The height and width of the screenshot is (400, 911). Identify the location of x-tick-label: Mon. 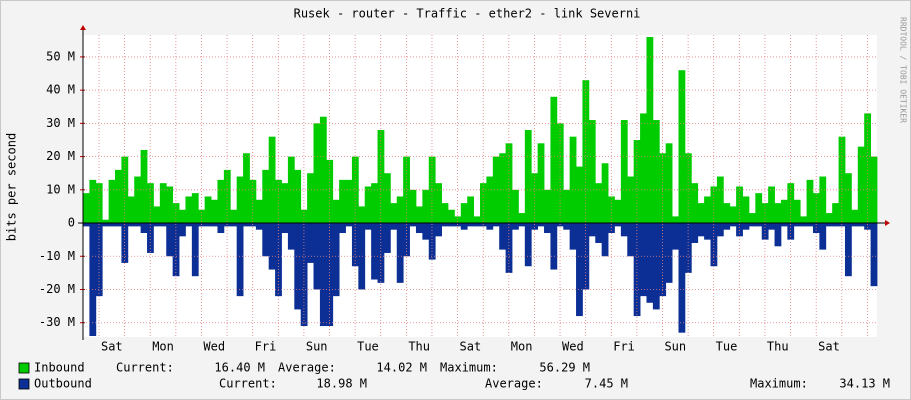
(163, 347).